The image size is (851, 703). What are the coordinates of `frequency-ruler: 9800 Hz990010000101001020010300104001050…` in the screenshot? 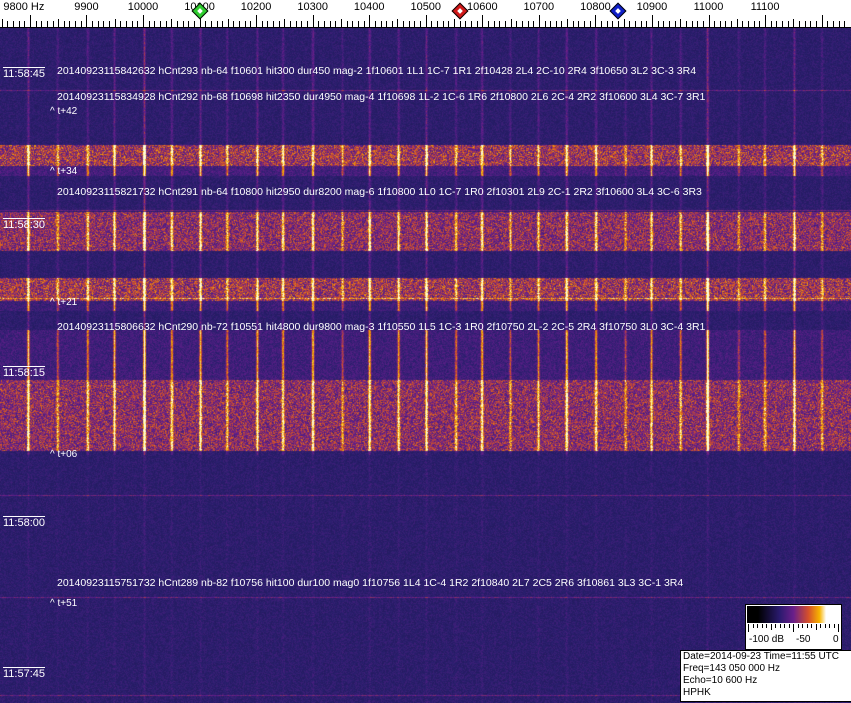 It's located at (425, 14).